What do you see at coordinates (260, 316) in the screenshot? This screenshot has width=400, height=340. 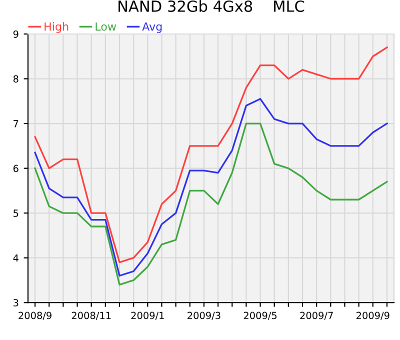 I see `x-tick-label: 2009/5` at bounding box center [260, 316].